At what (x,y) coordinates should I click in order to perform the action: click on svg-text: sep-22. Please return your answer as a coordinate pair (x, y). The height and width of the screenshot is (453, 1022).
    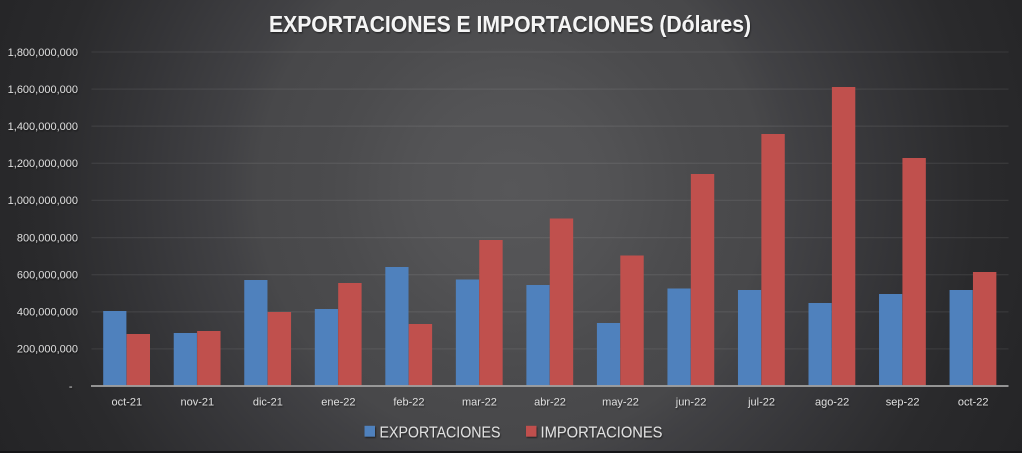
    Looking at the image, I should click on (903, 403).